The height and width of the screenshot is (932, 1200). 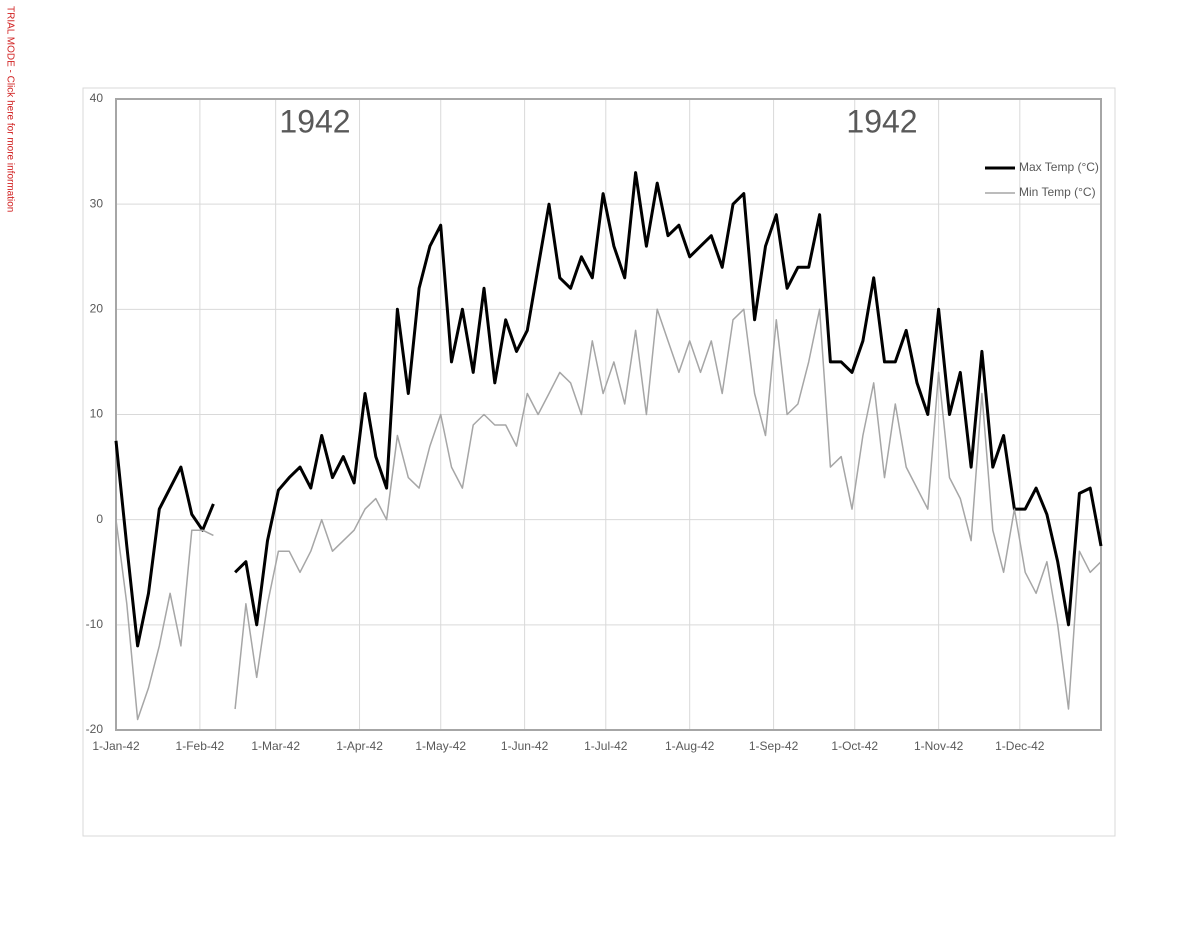 What do you see at coordinates (1057, 192) in the screenshot?
I see `legend-label: Min Temp (°C)` at bounding box center [1057, 192].